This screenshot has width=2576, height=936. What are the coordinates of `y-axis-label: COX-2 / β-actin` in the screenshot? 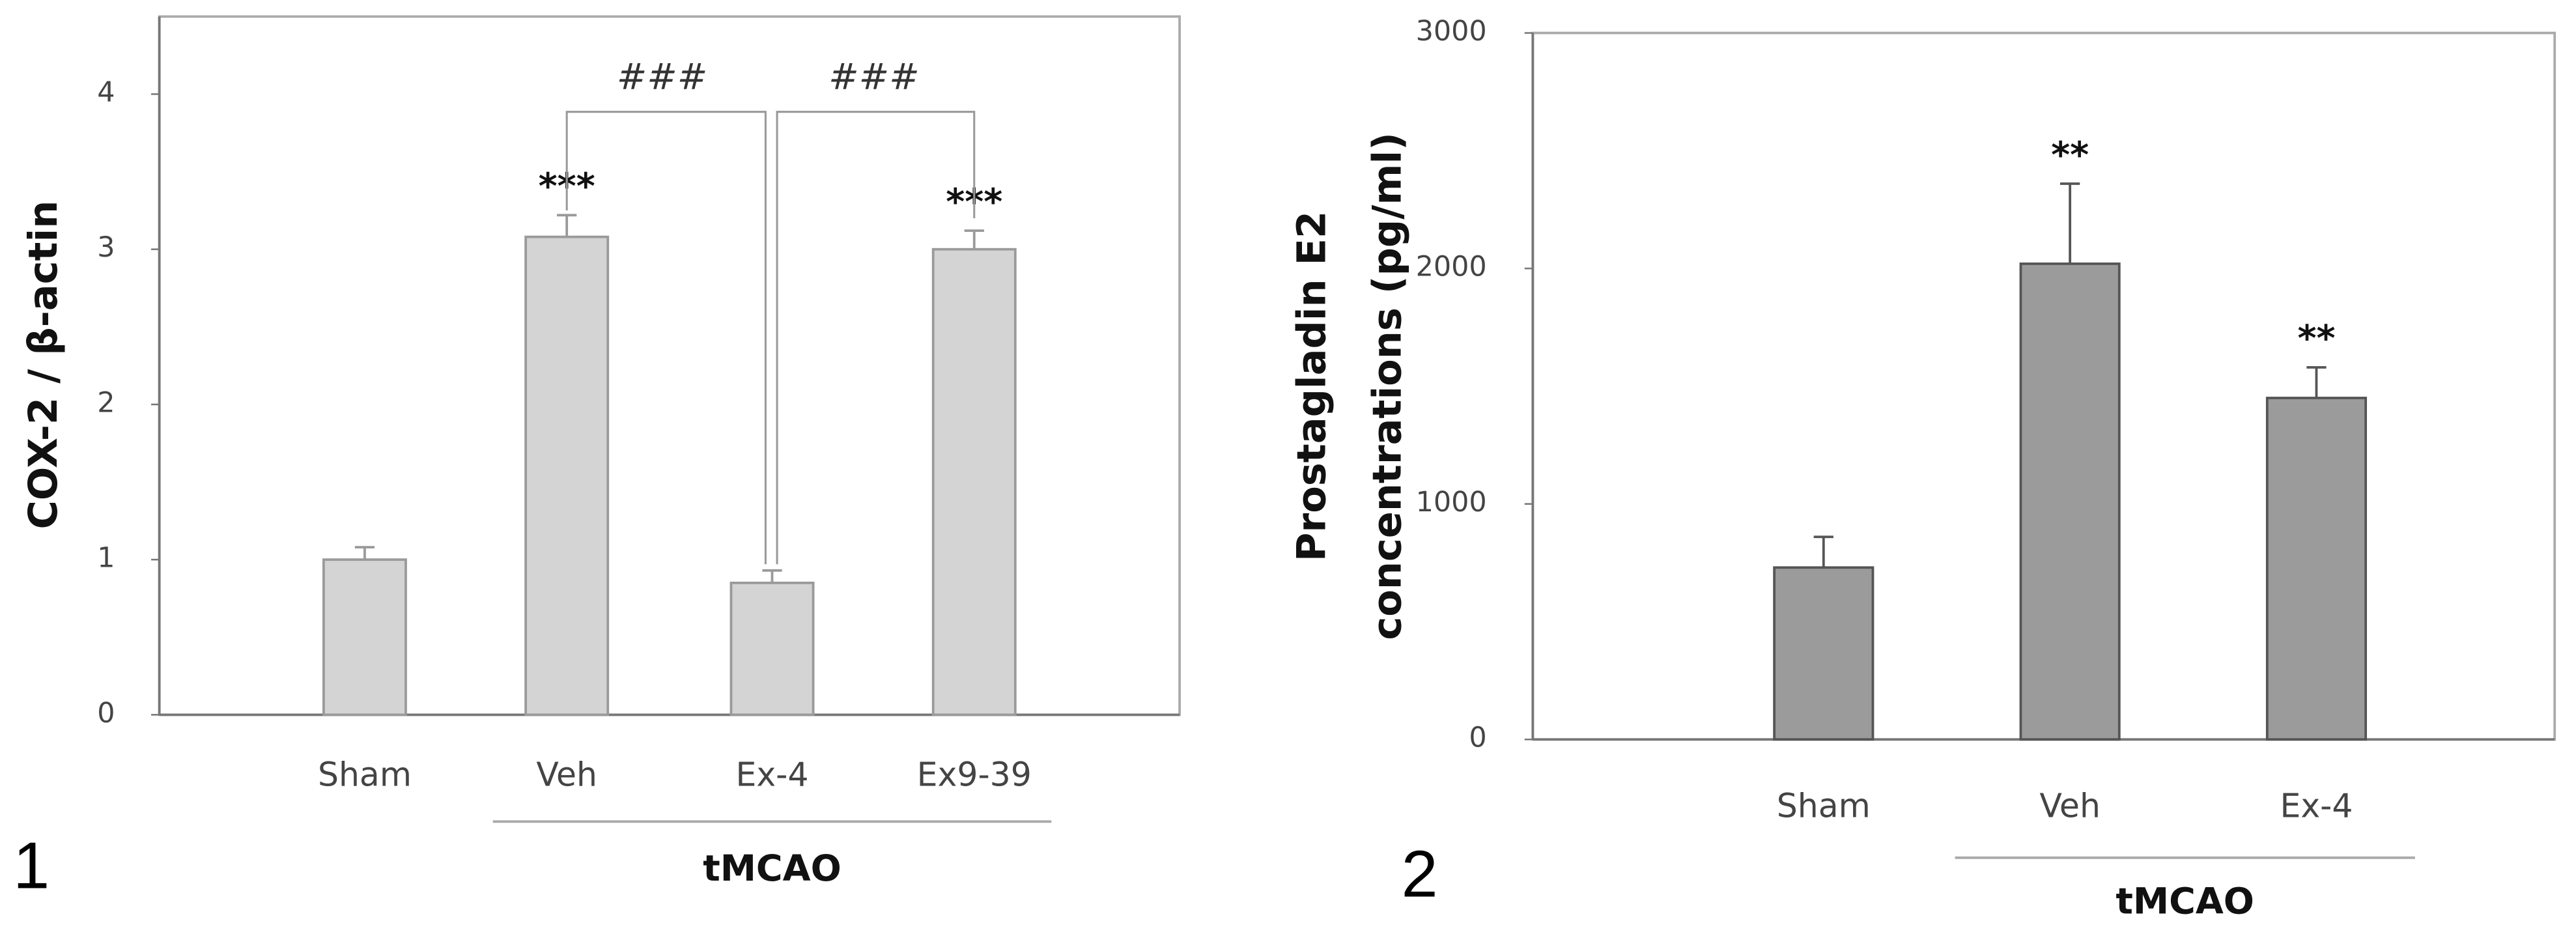 It's located at (43, 366).